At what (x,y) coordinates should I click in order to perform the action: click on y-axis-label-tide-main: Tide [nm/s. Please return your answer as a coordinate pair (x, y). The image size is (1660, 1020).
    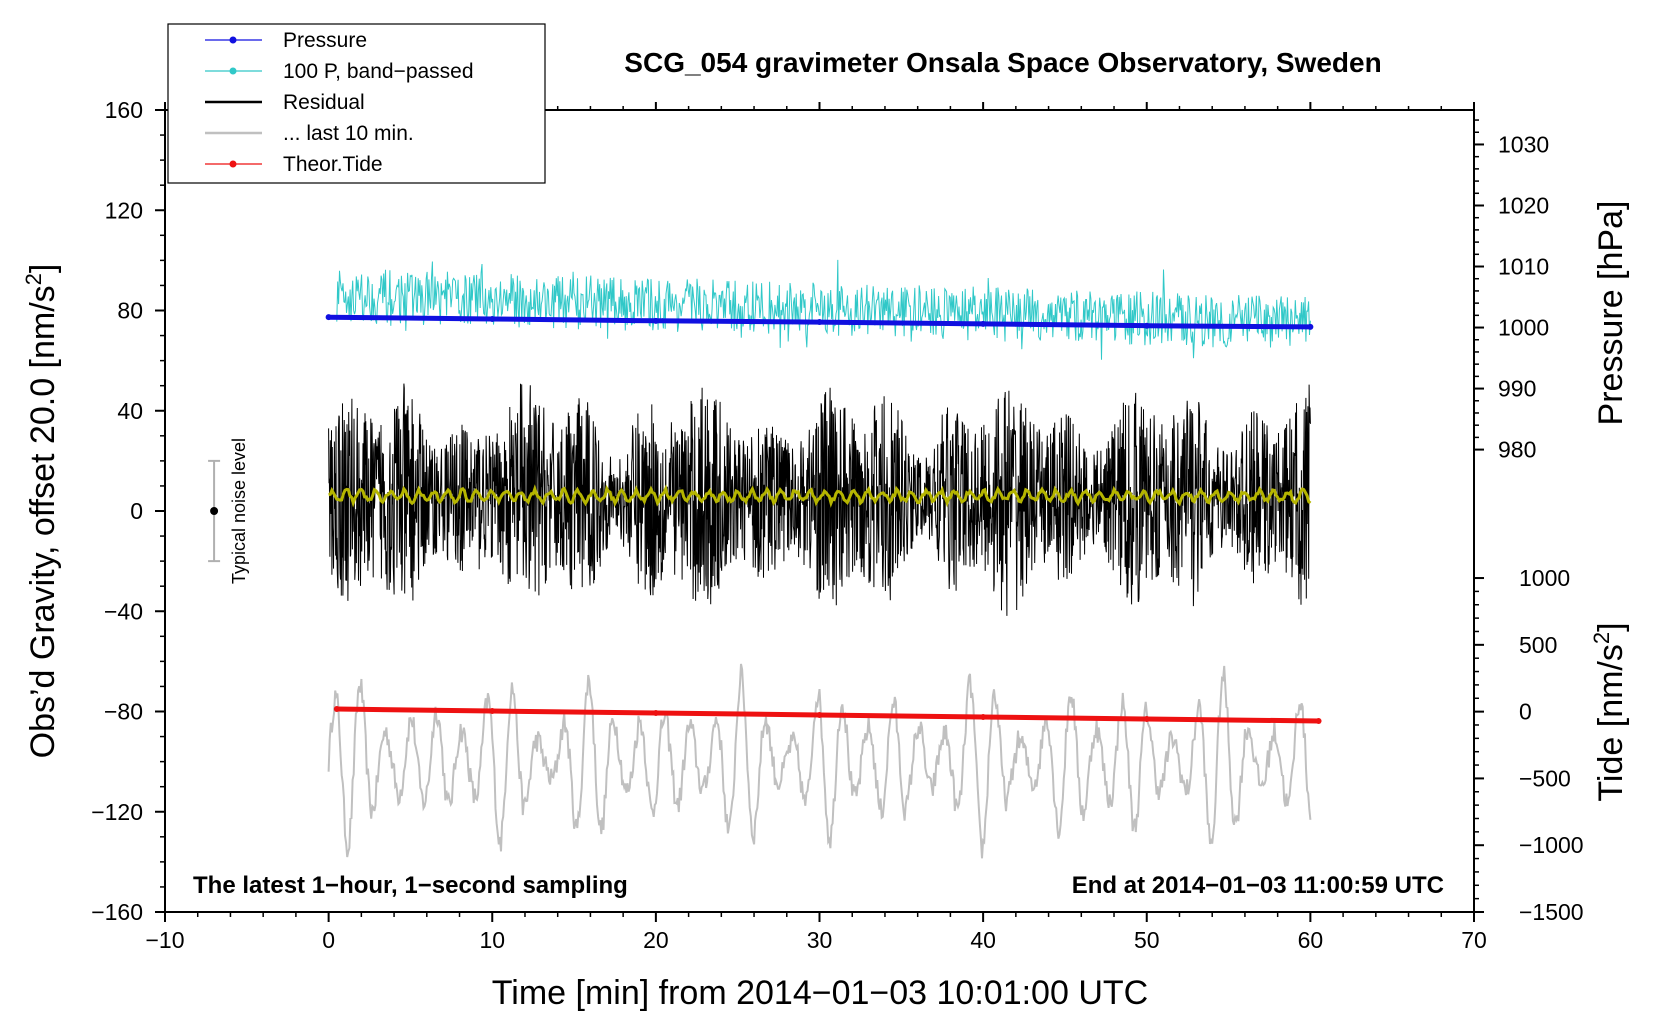
    Looking at the image, I should click on (1611, 722).